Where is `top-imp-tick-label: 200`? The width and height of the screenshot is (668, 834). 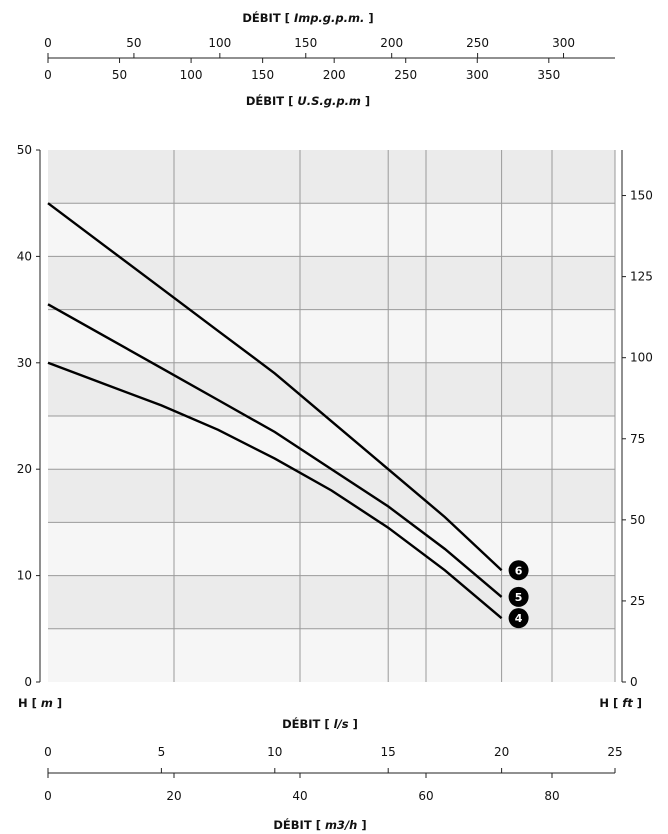 top-imp-tick-label: 200 is located at coordinates (391, 43).